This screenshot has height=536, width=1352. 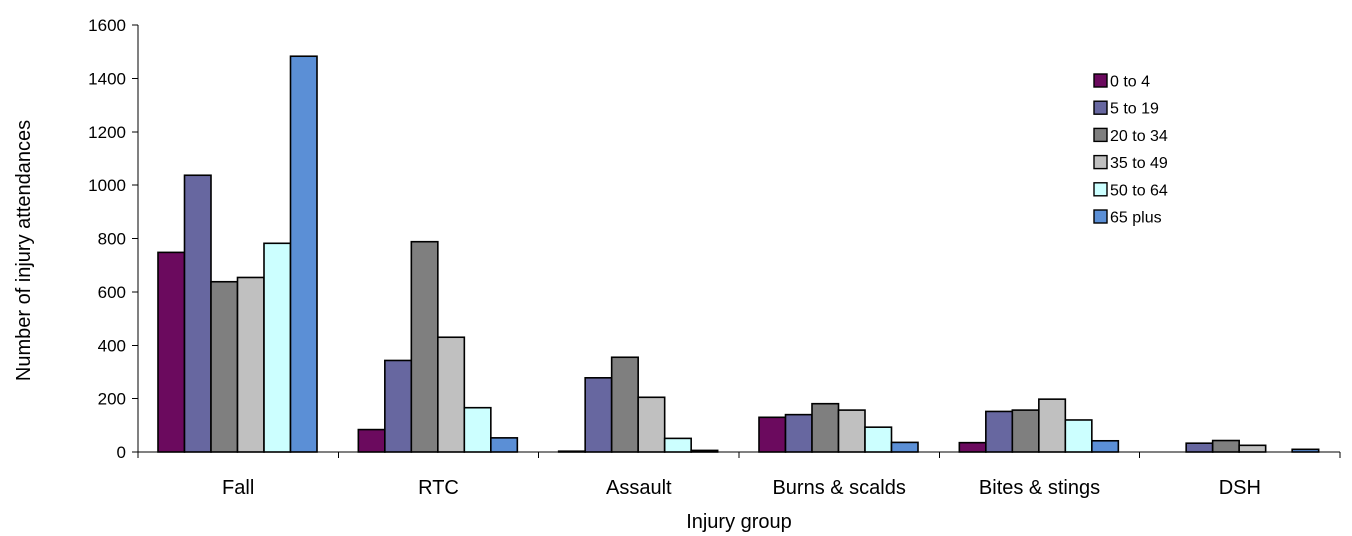 I want to click on y-tick-label: 1400, so click(x=107, y=78).